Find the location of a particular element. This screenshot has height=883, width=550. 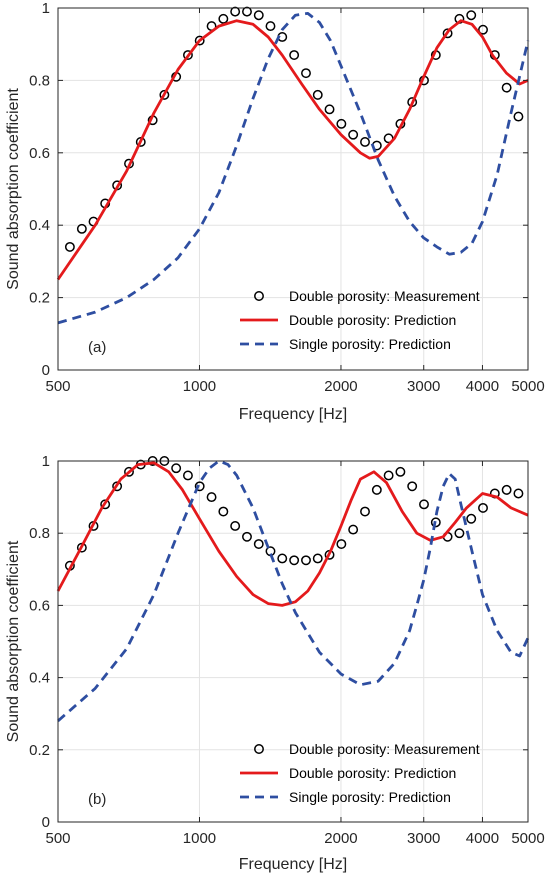

panel-label: (a) is located at coordinates (97, 347).